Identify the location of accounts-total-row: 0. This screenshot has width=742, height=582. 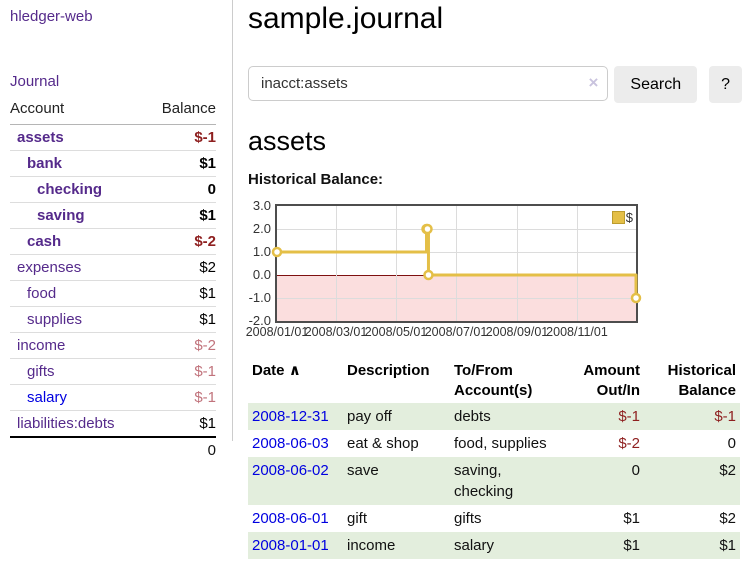
(113, 449).